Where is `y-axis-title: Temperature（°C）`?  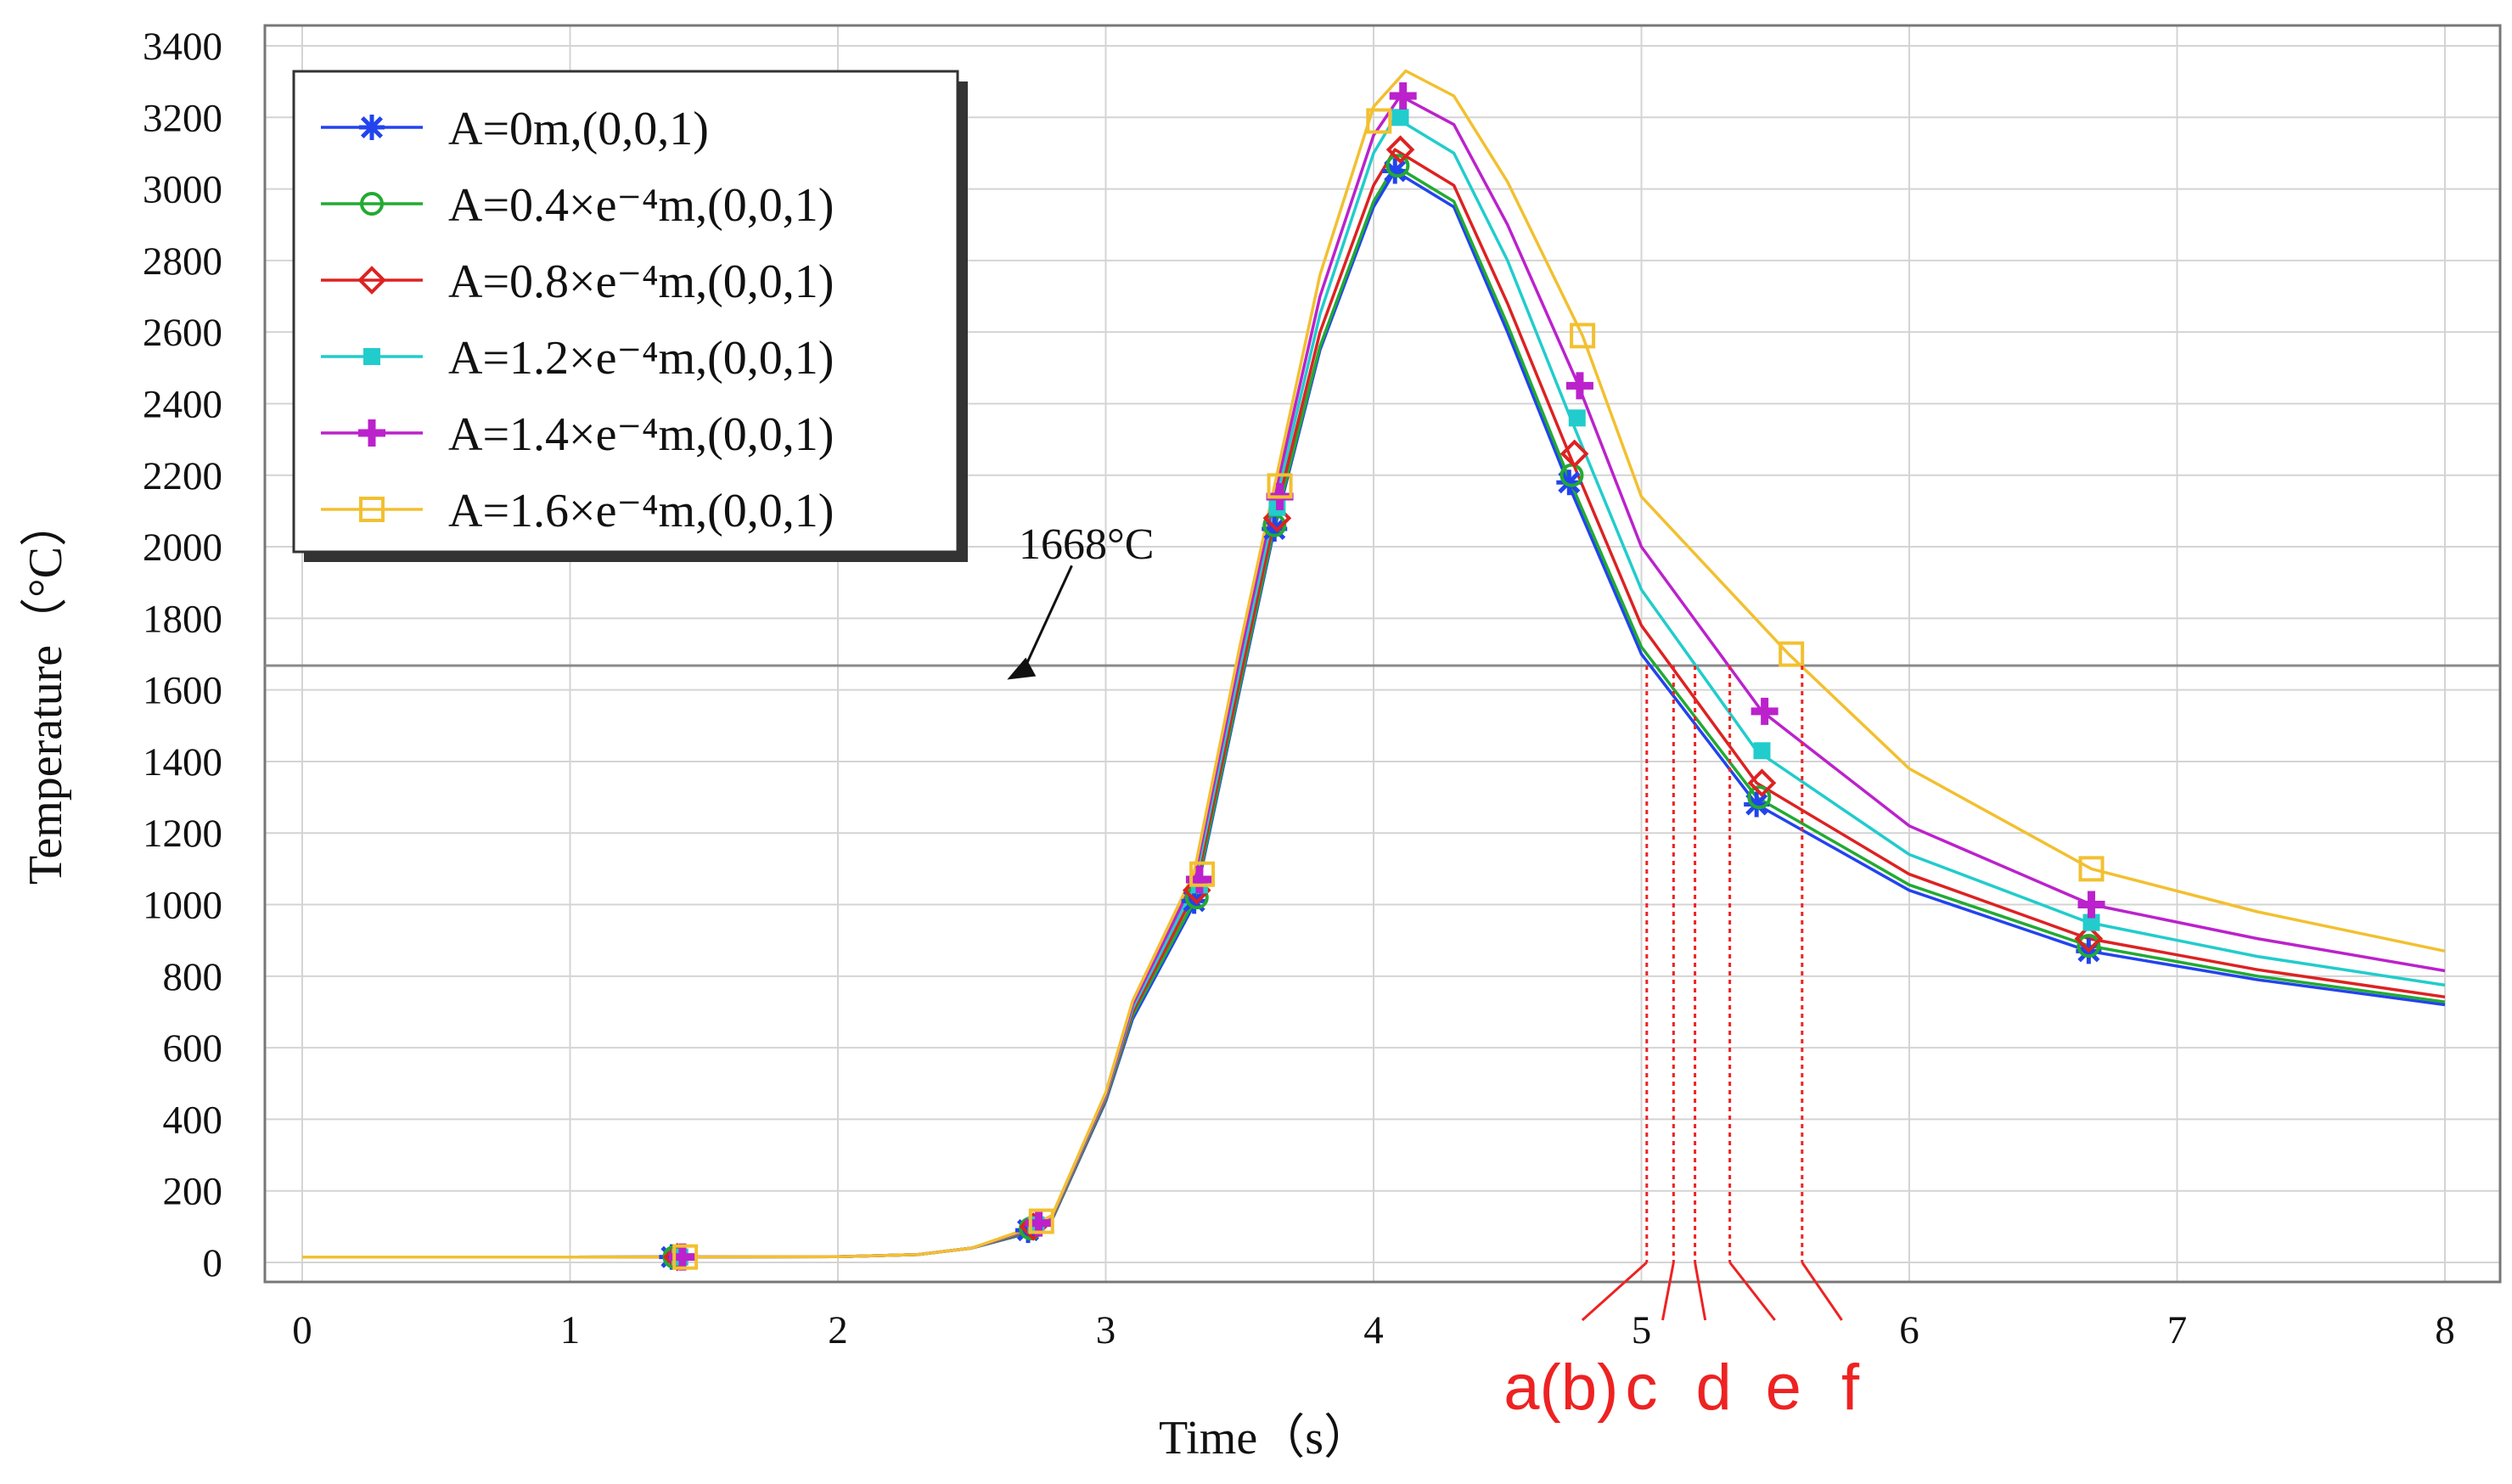 y-axis-title: Temperature（°C） is located at coordinates (46, 692).